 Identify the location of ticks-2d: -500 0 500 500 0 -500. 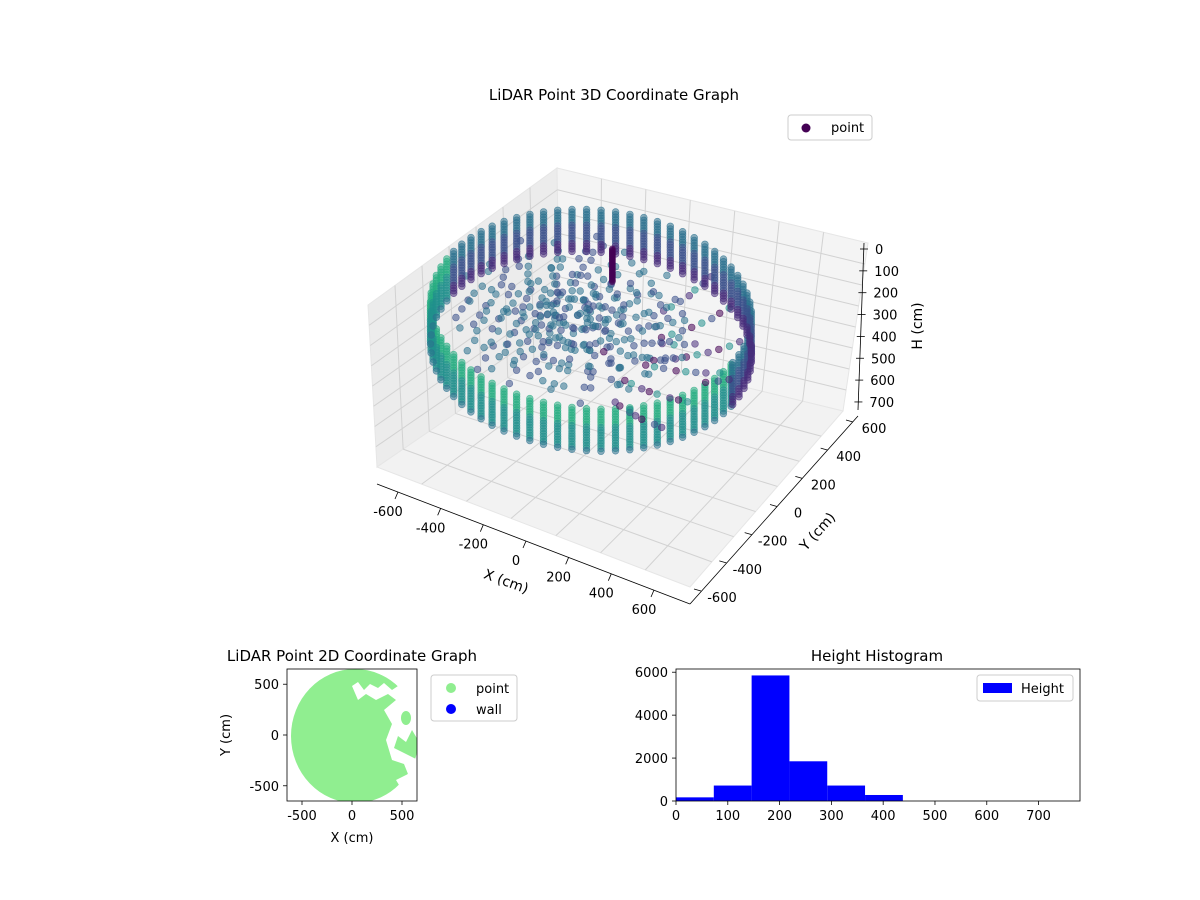
(331, 751).